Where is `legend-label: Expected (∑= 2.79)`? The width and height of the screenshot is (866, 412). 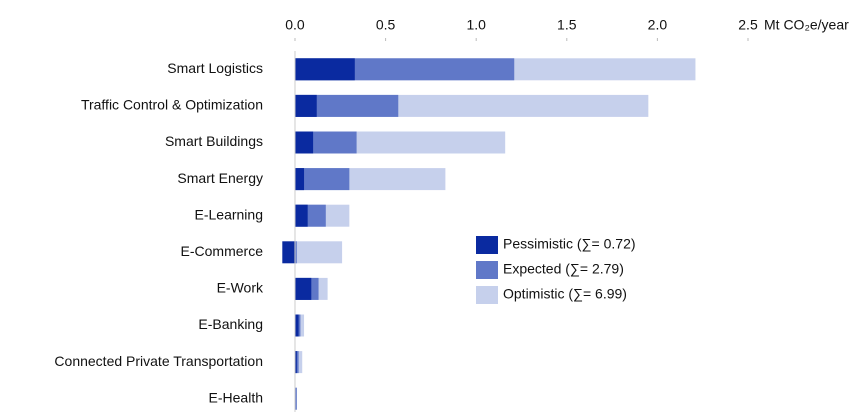
legend-label: Expected (∑= 2.79) is located at coordinates (563, 269).